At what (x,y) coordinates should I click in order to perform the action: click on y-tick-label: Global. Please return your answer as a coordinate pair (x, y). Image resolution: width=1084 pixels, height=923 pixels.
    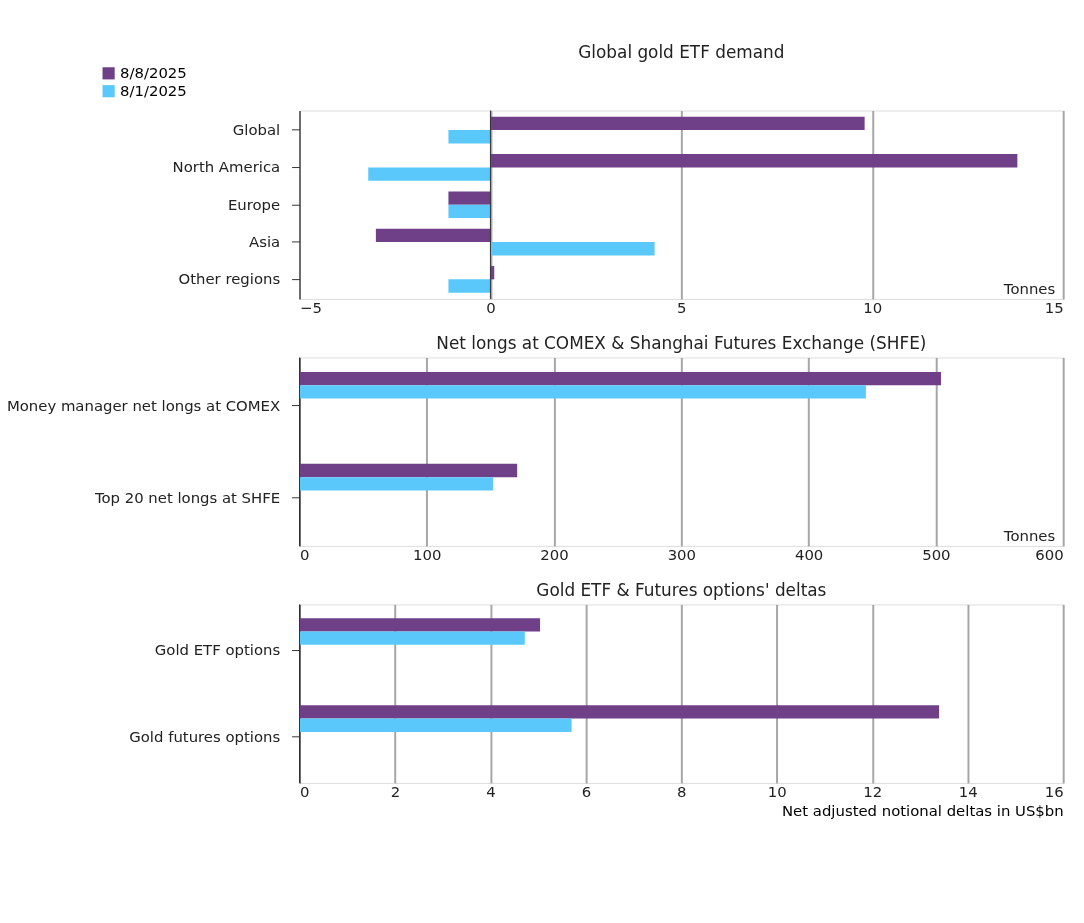
    Looking at the image, I should click on (256, 130).